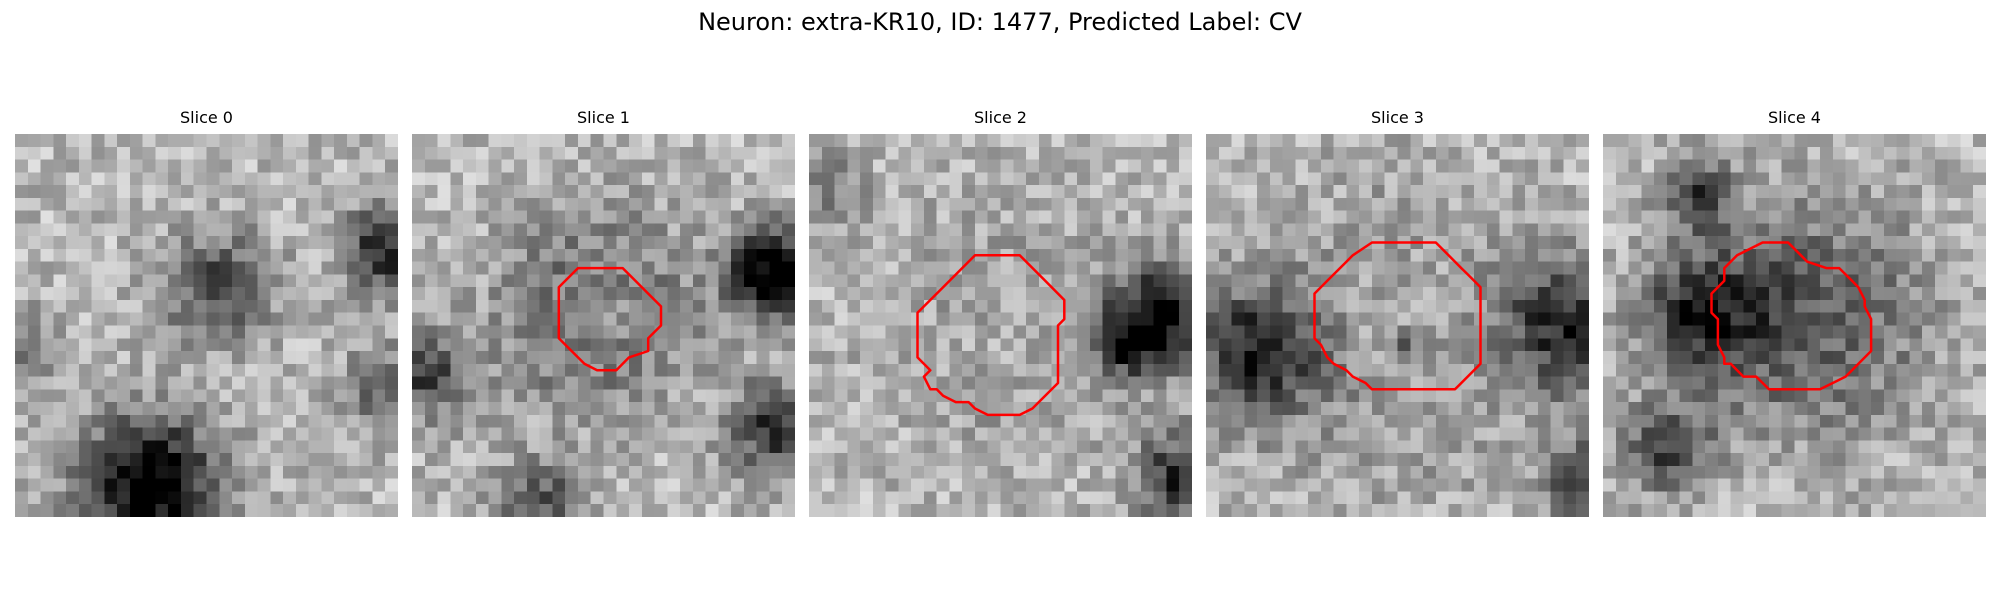 This screenshot has width=2000, height=600. I want to click on slice-title-0: Slice 0, so click(206, 117).